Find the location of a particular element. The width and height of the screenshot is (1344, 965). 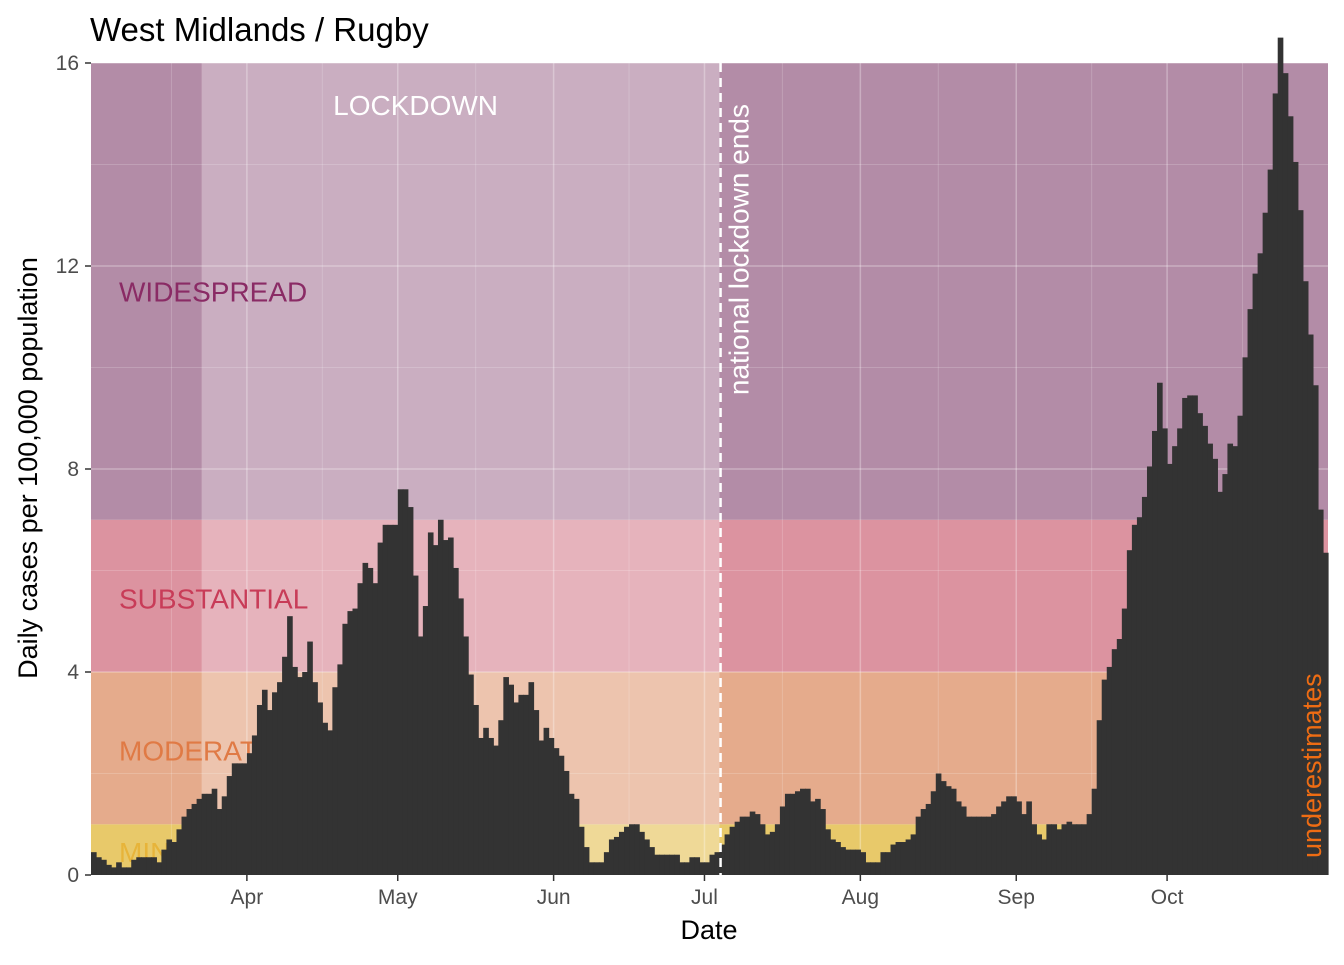

x-axis-label: Date is located at coordinates (708, 930).